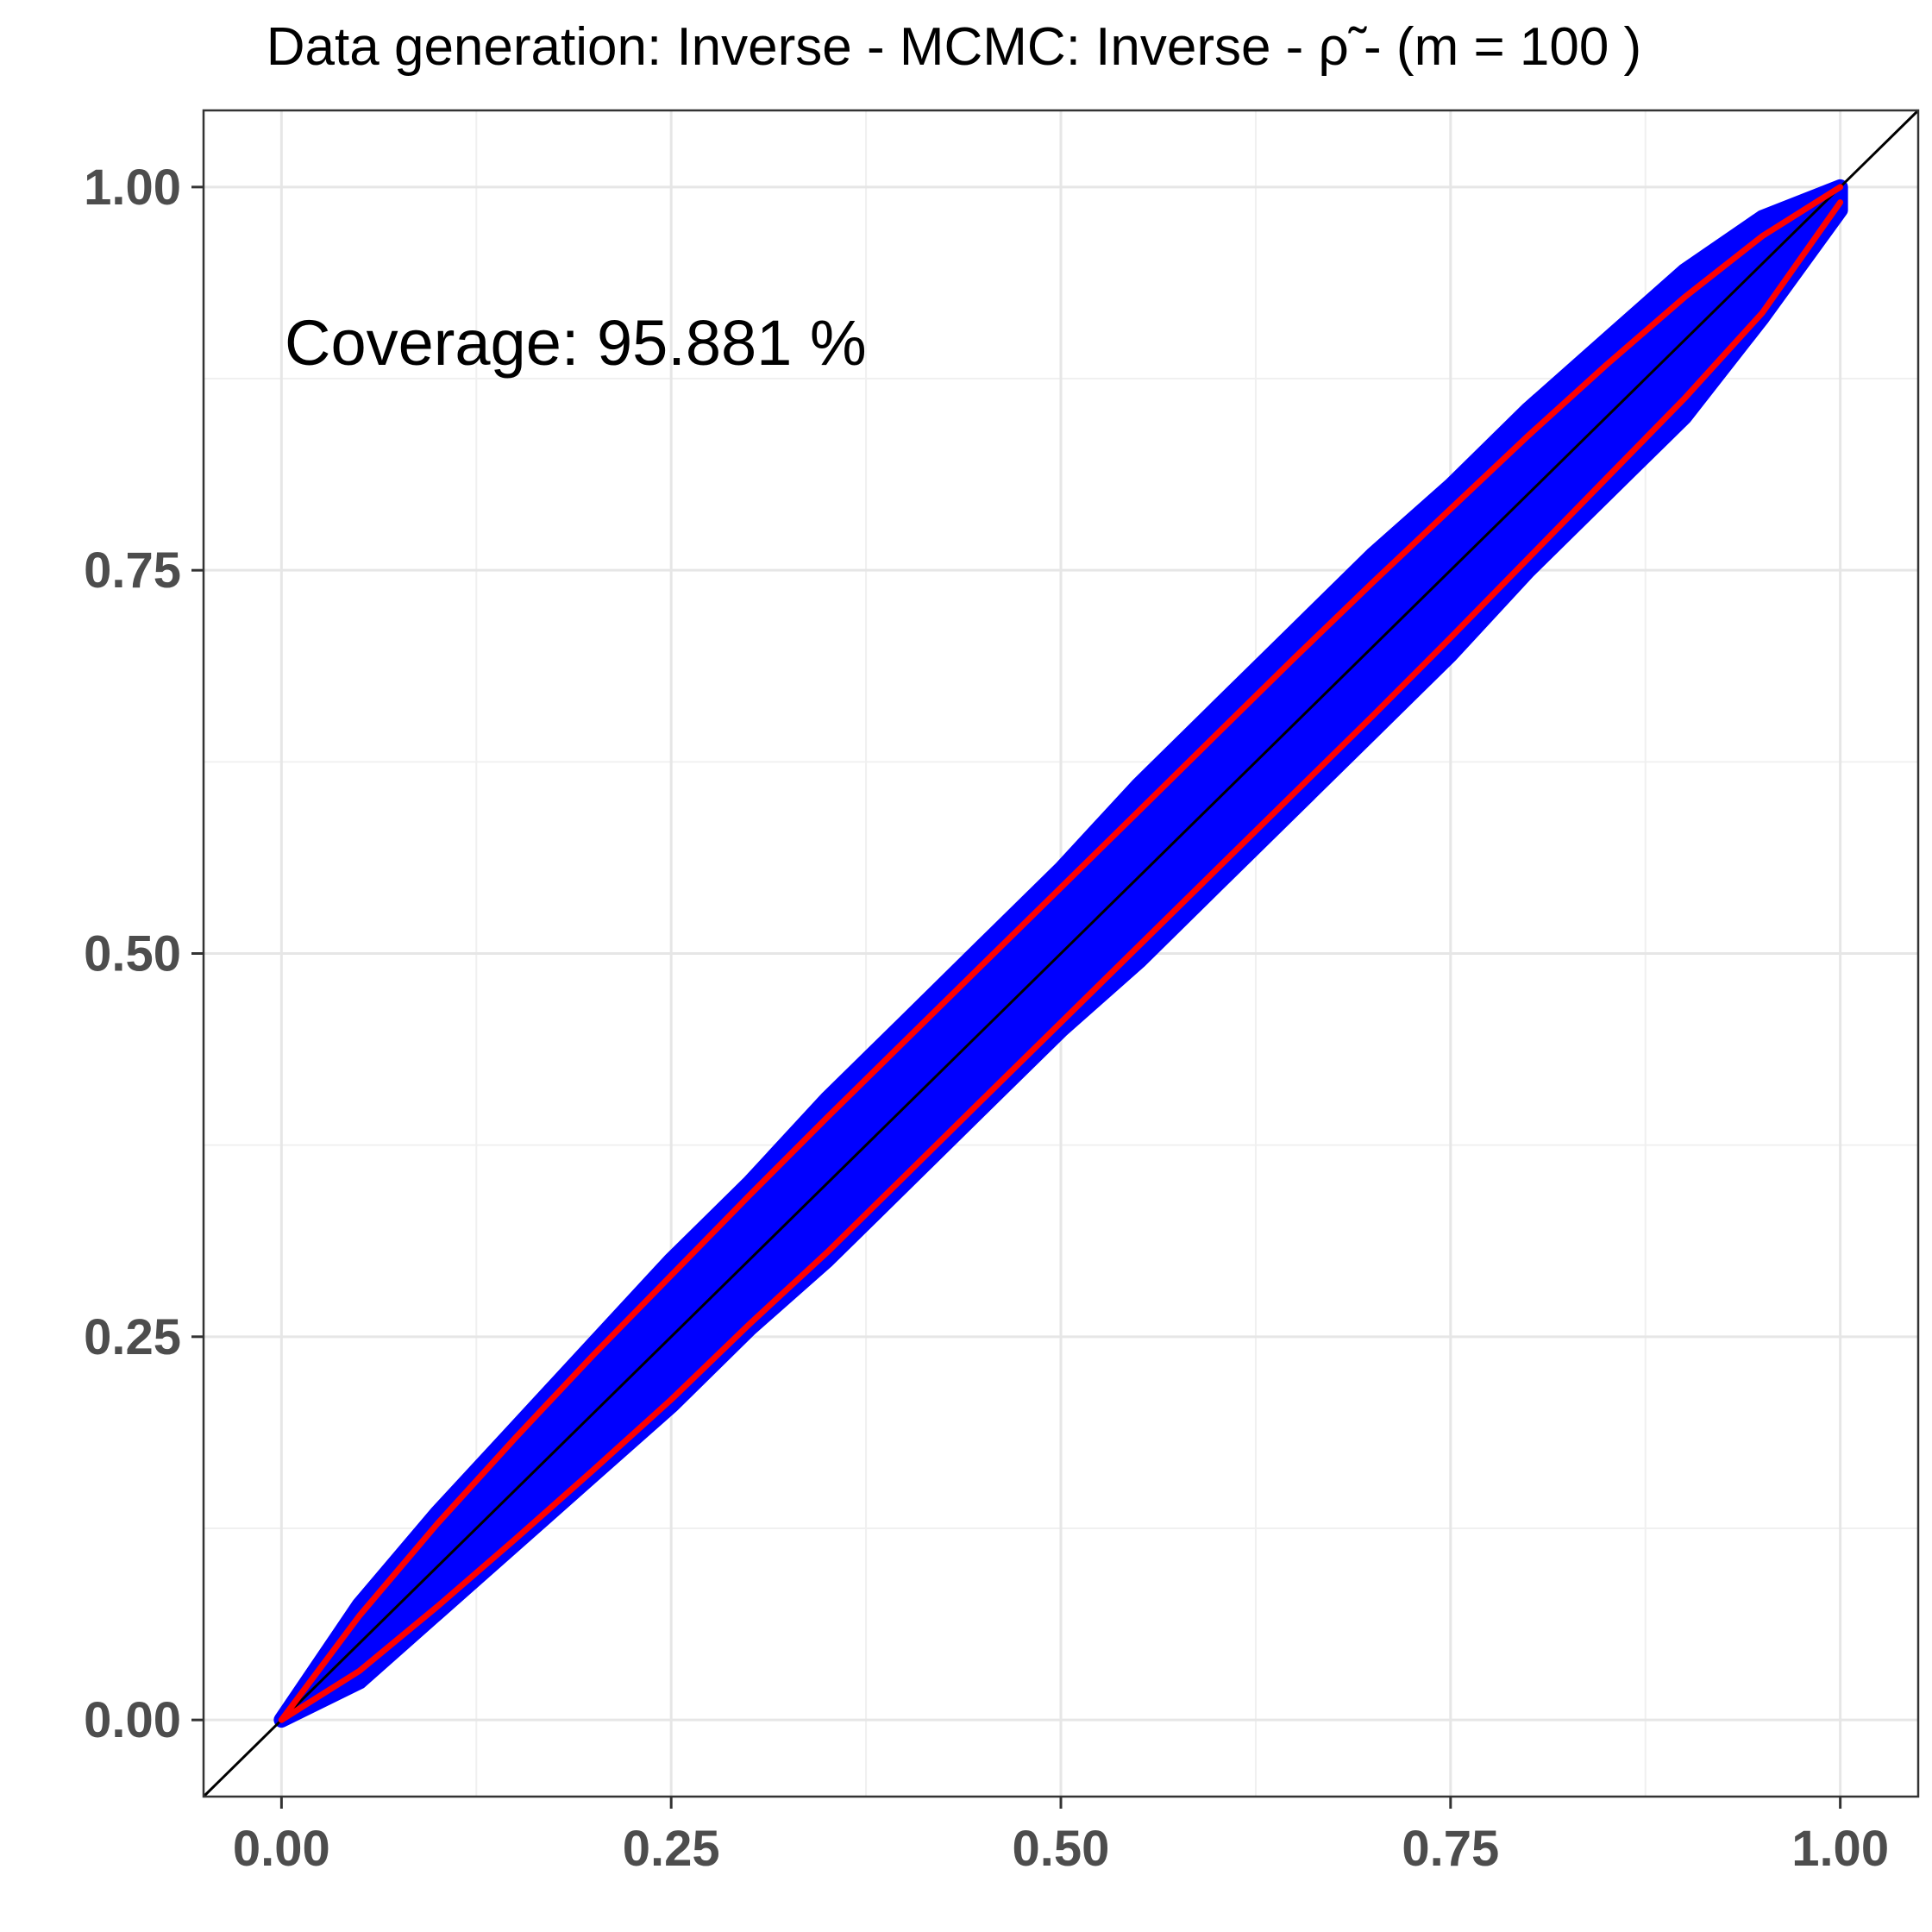 Image resolution: width=1932 pixels, height=1932 pixels. I want to click on x-tick-label: 0.25, so click(672, 1849).